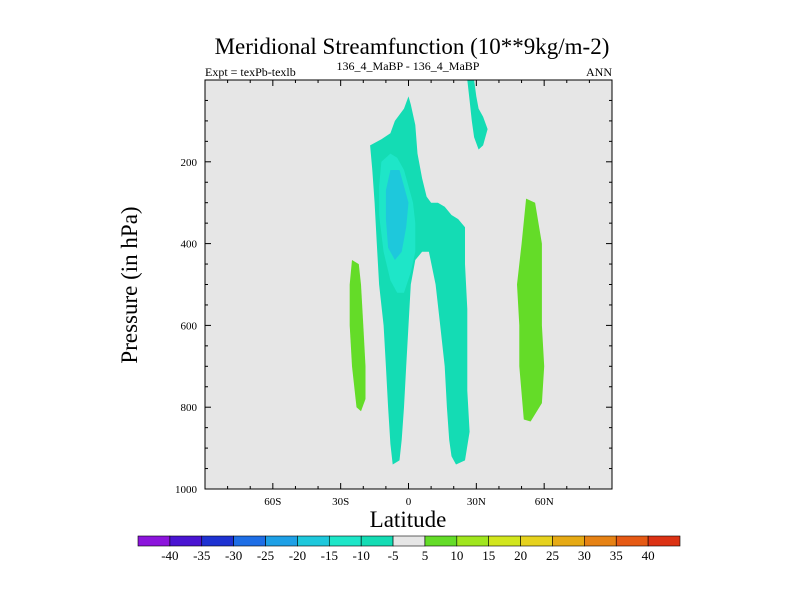 This screenshot has height=600, width=800. What do you see at coordinates (584, 555) in the screenshot?
I see `colorbar-label: 30` at bounding box center [584, 555].